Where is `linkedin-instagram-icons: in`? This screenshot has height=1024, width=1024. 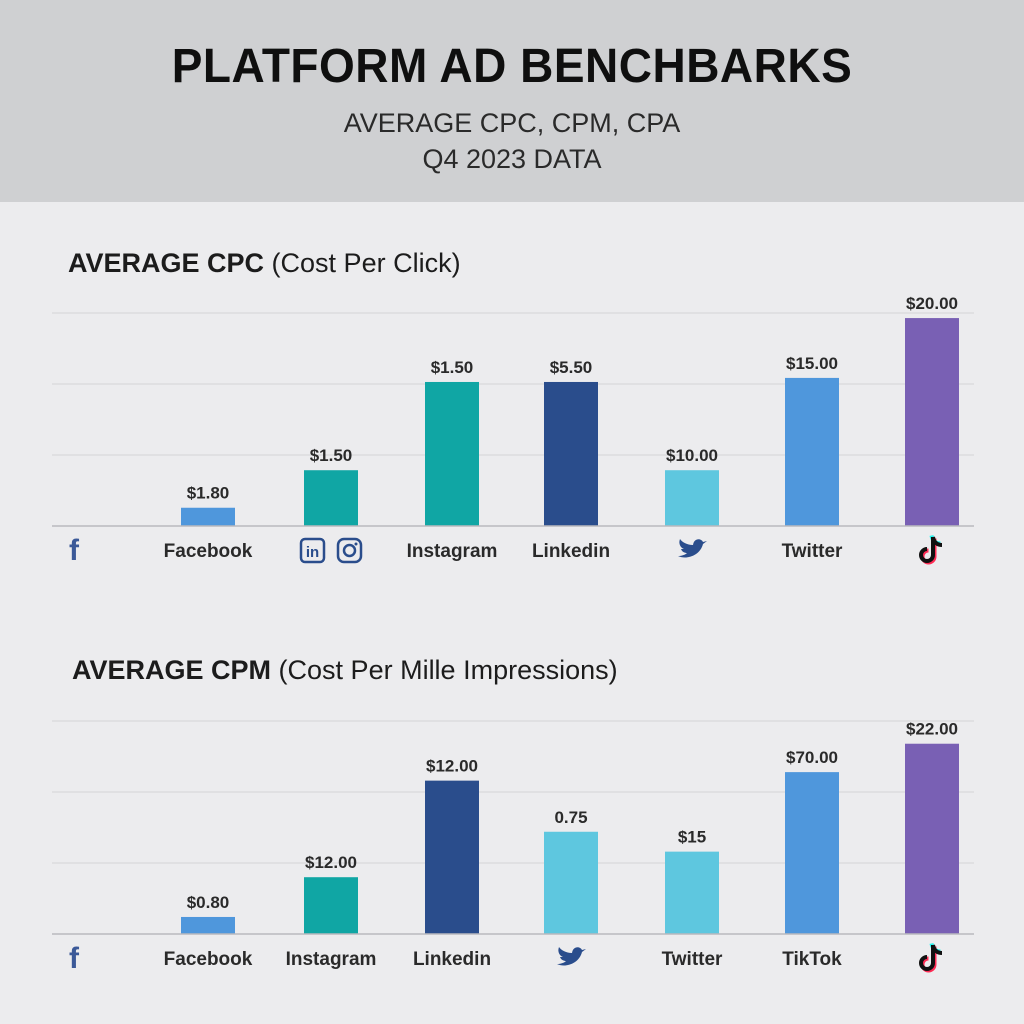 linkedin-instagram-icons: in is located at coordinates (331, 550).